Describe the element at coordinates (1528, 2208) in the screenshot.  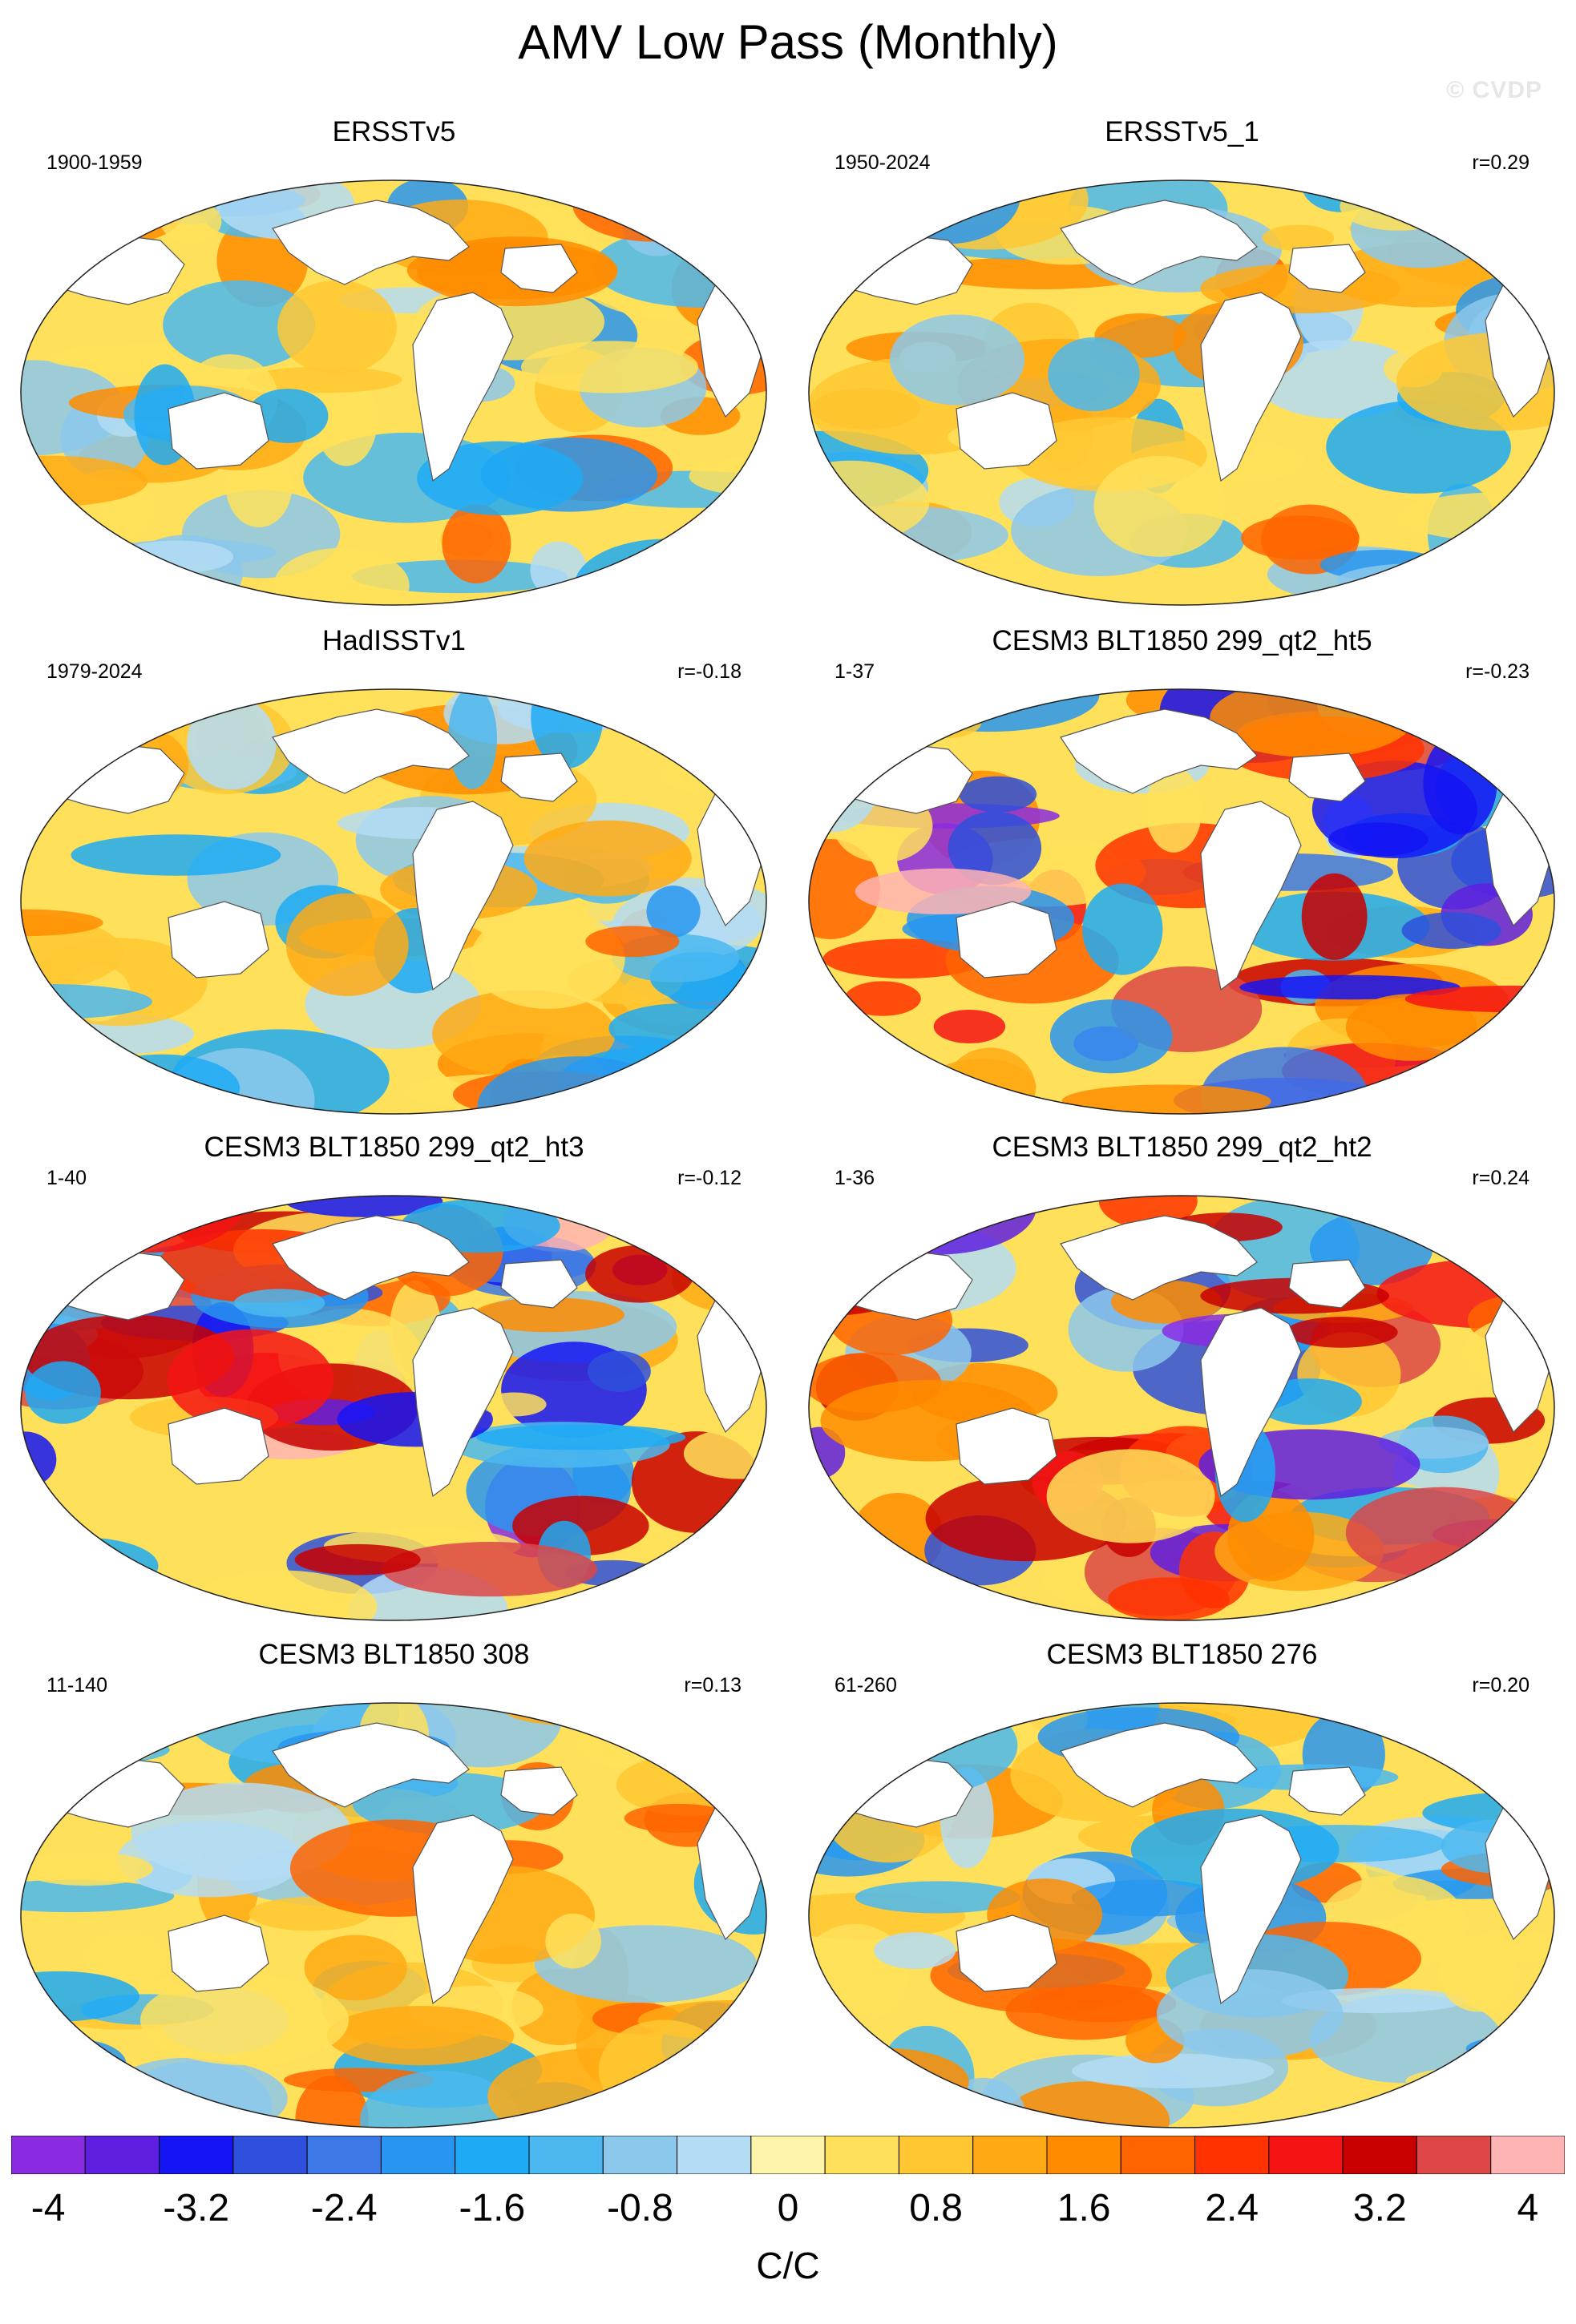
I see `colorbar-tick-label: 4` at that location.